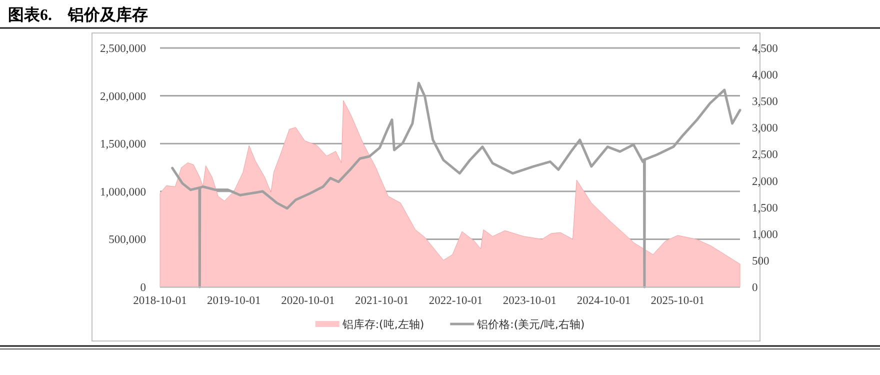  Describe the element at coordinates (143, 288) in the screenshot. I see `y-tick-label: 0` at that location.